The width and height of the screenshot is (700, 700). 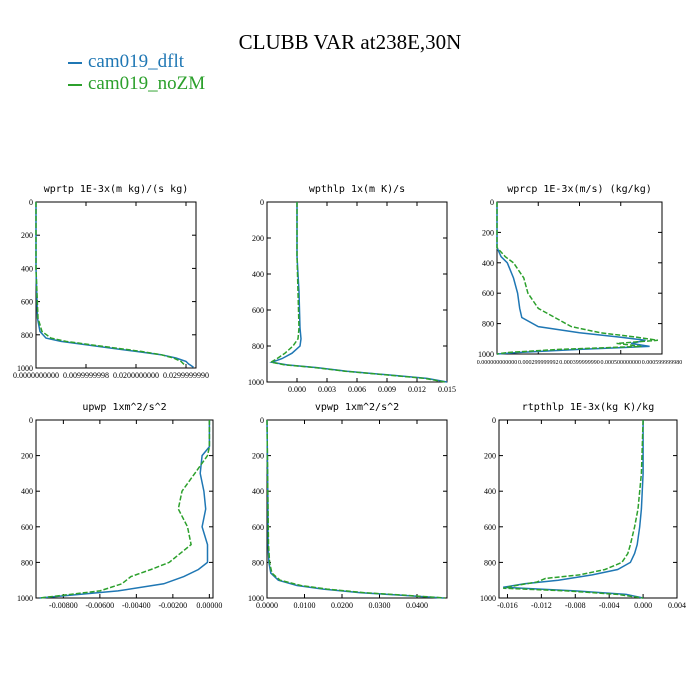 What do you see at coordinates (447, 389) in the screenshot?
I see `x-tick-label: 0.015` at bounding box center [447, 389].